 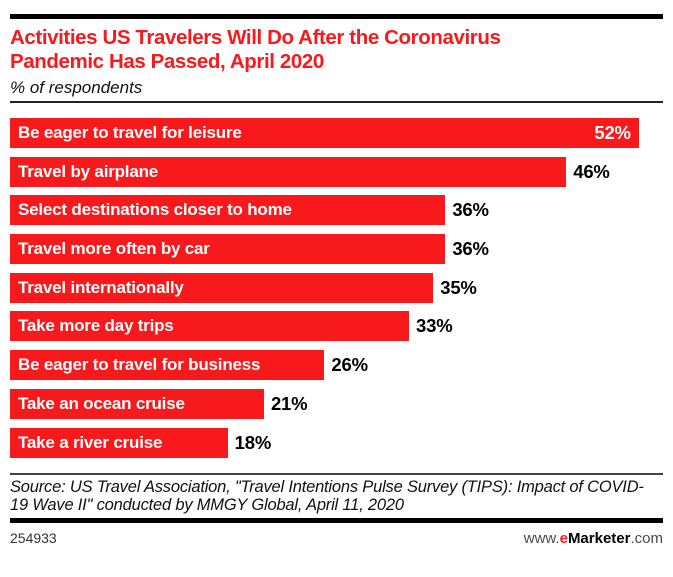 I want to click on logo-www: www., so click(x=541, y=538).